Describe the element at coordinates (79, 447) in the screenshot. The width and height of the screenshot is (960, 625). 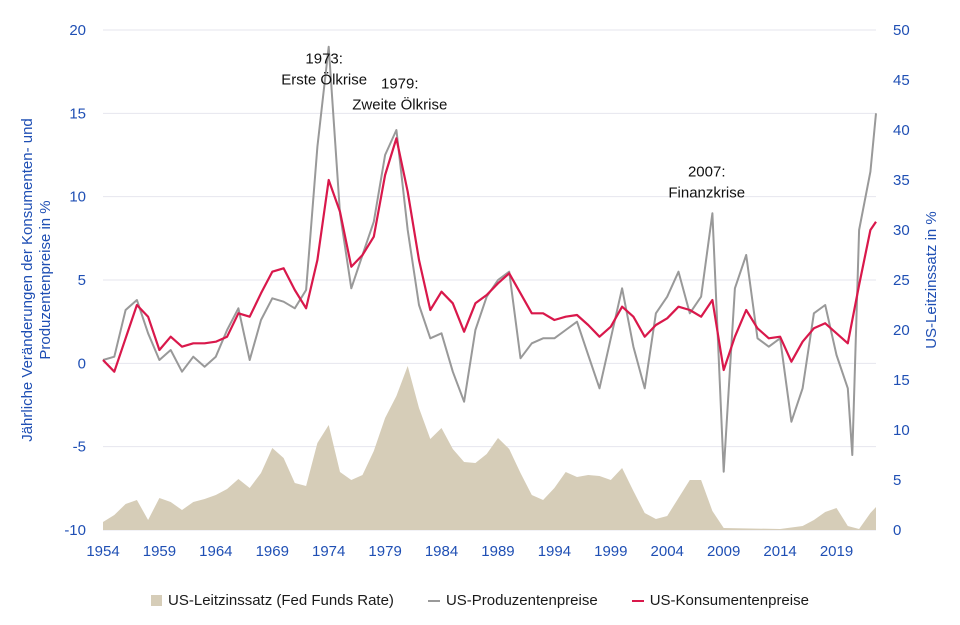
I see `left-tick-label: -5` at that location.